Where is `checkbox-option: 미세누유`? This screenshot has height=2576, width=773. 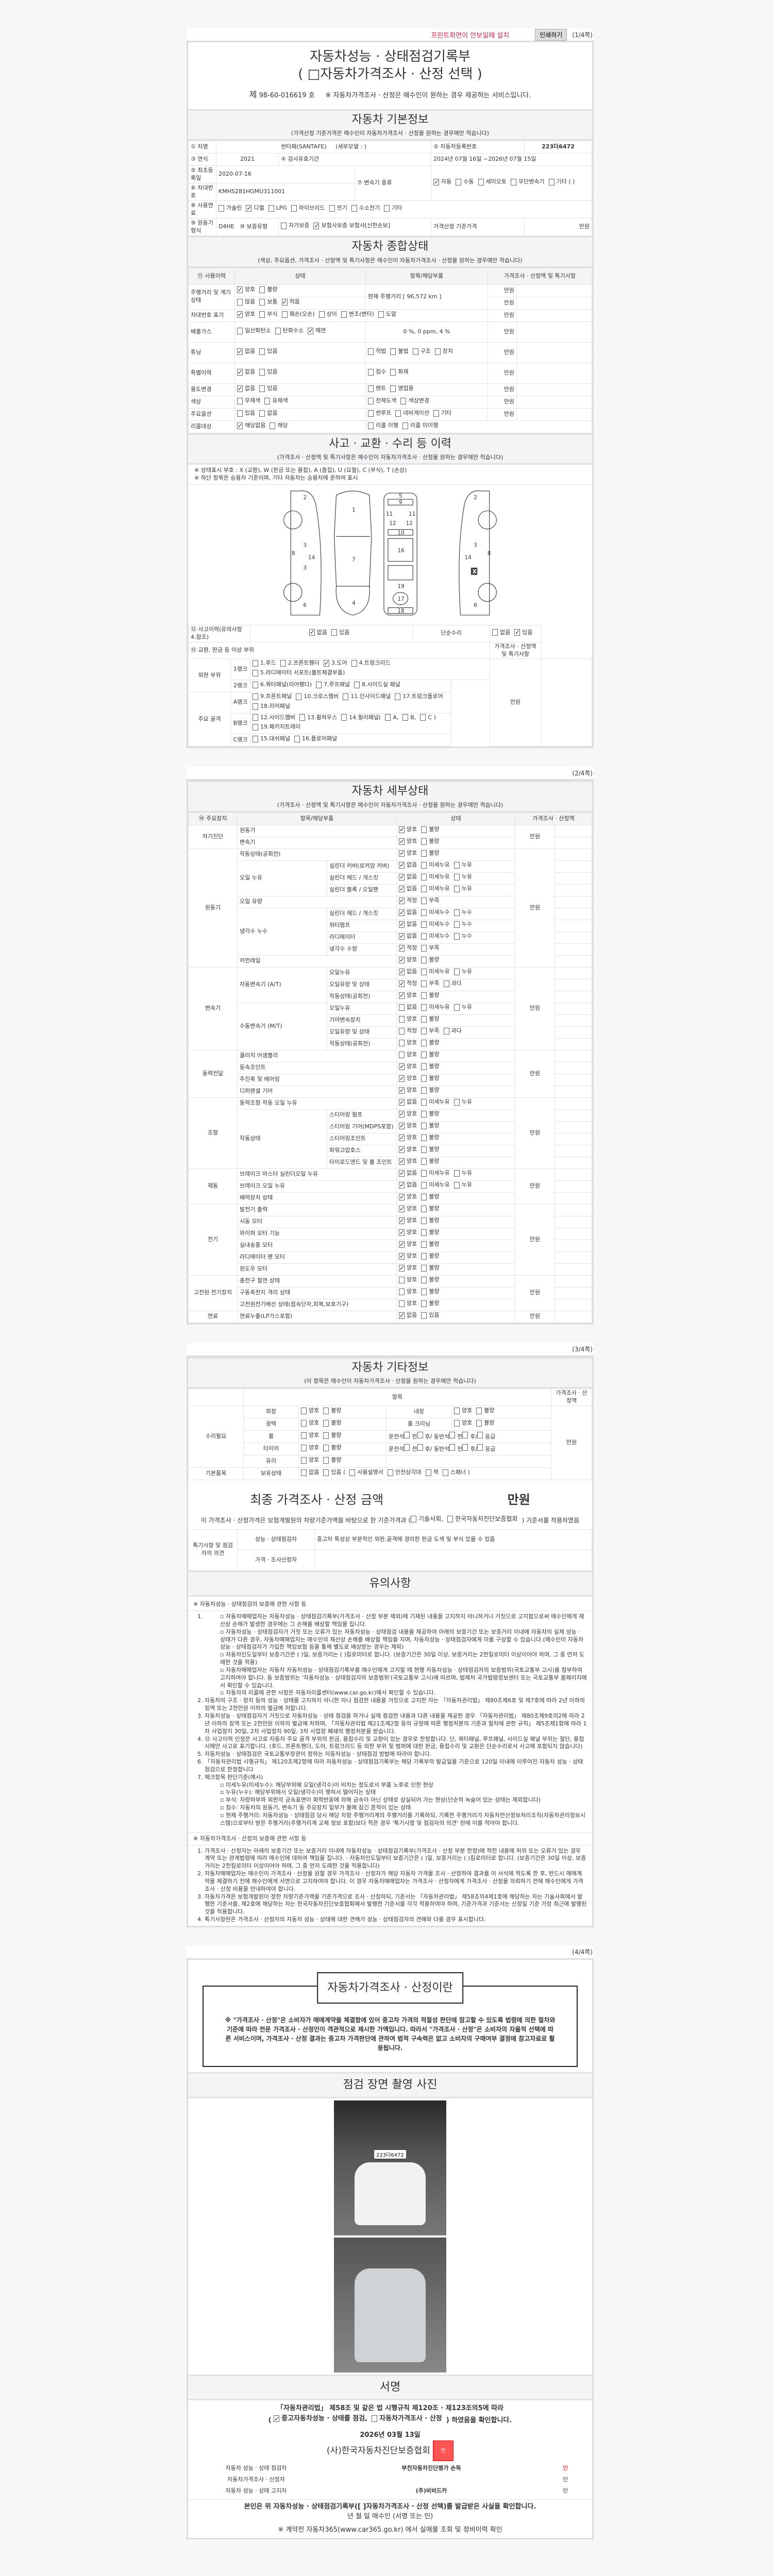 checkbox-option: 미세누유 is located at coordinates (435, 1102).